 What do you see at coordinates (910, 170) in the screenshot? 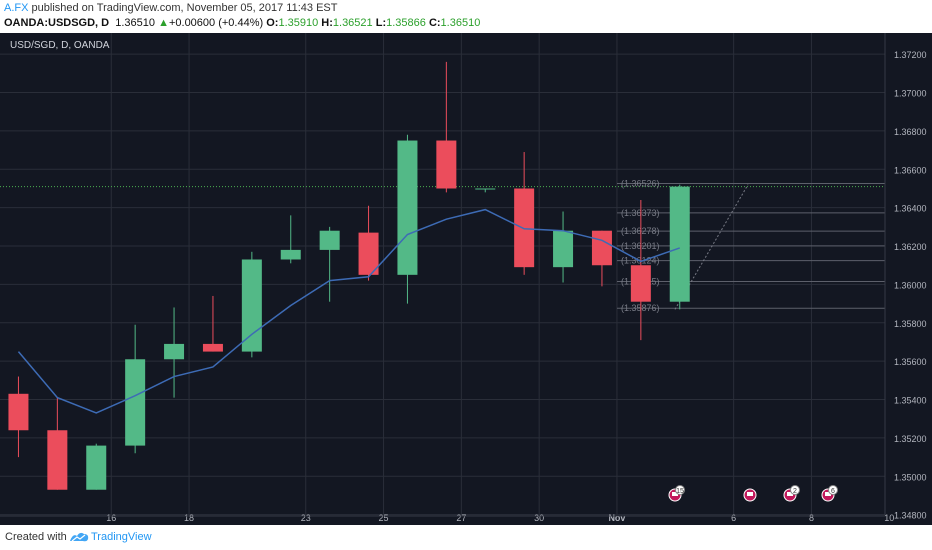
I see `y-tick-label: 1.36600` at bounding box center [910, 170].